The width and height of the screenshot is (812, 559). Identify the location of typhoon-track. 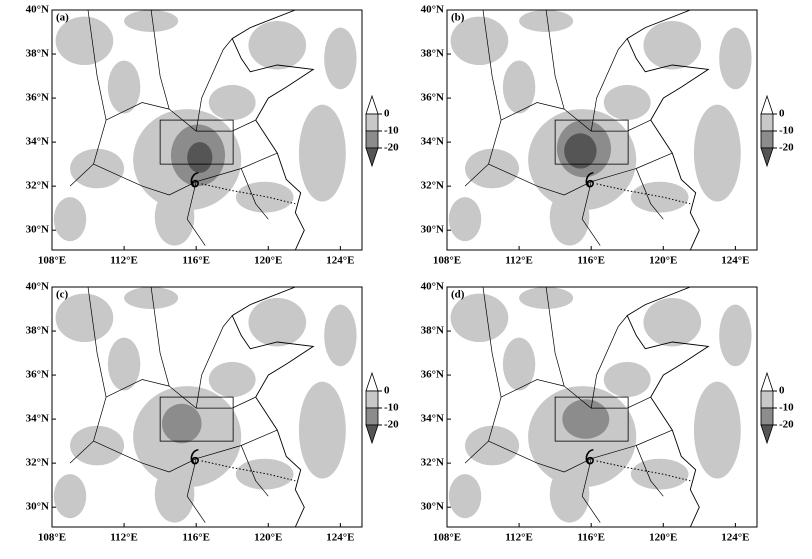
(643, 471).